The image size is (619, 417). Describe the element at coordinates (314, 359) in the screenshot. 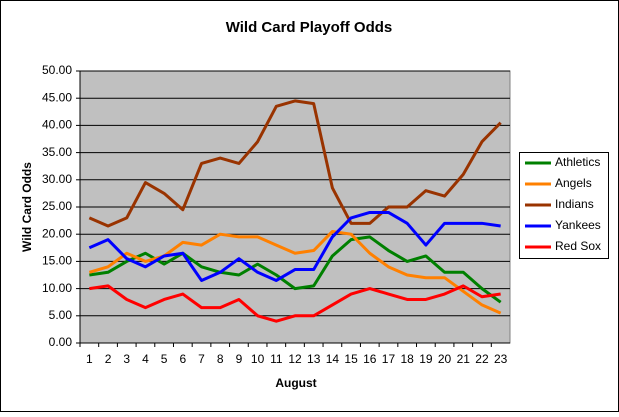

I see `x-tick-label: 13` at that location.